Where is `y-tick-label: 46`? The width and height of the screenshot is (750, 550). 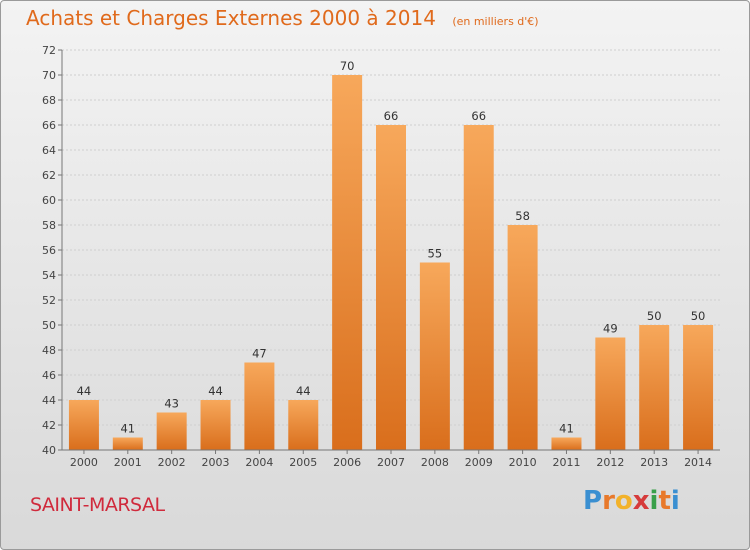 y-tick-label: 46 is located at coordinates (49, 375).